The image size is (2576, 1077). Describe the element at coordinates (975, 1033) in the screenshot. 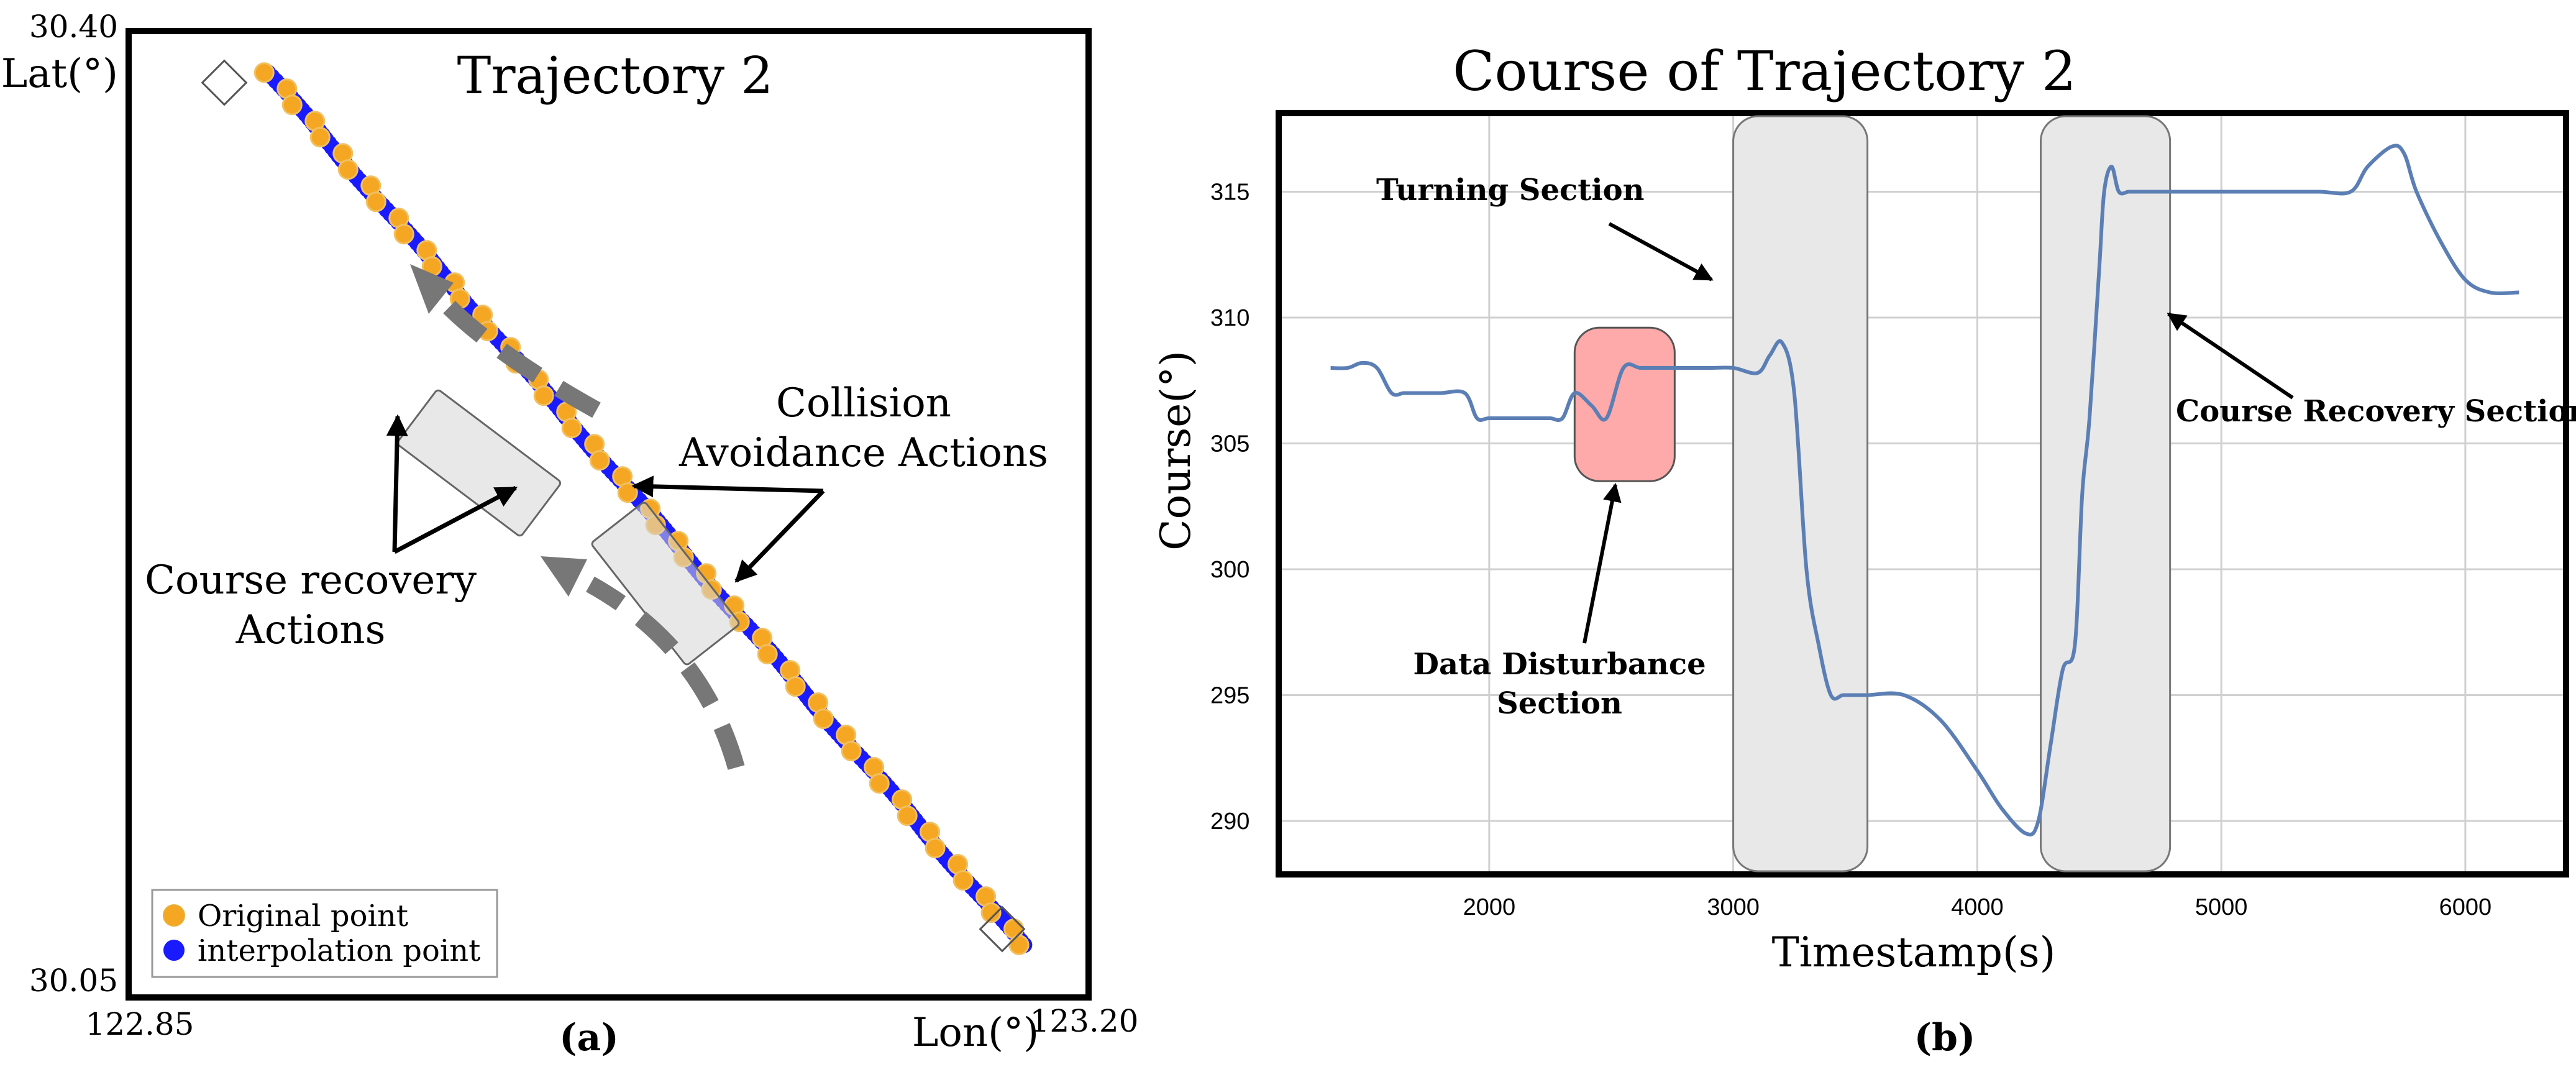

I see `panel-a-xlabel: Lon(°)` at that location.